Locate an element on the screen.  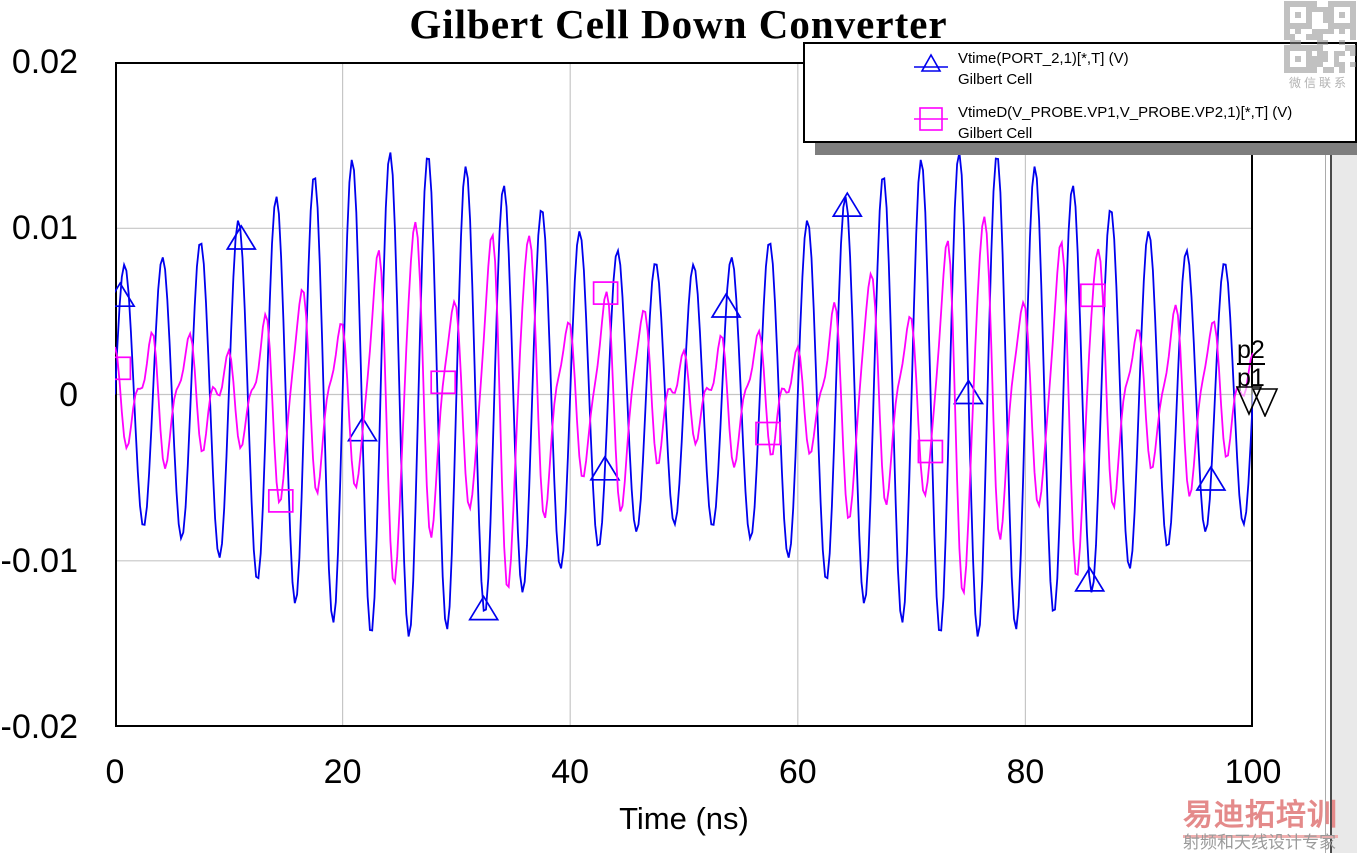
y-tick-label: -0.01 is located at coordinates (39, 560).